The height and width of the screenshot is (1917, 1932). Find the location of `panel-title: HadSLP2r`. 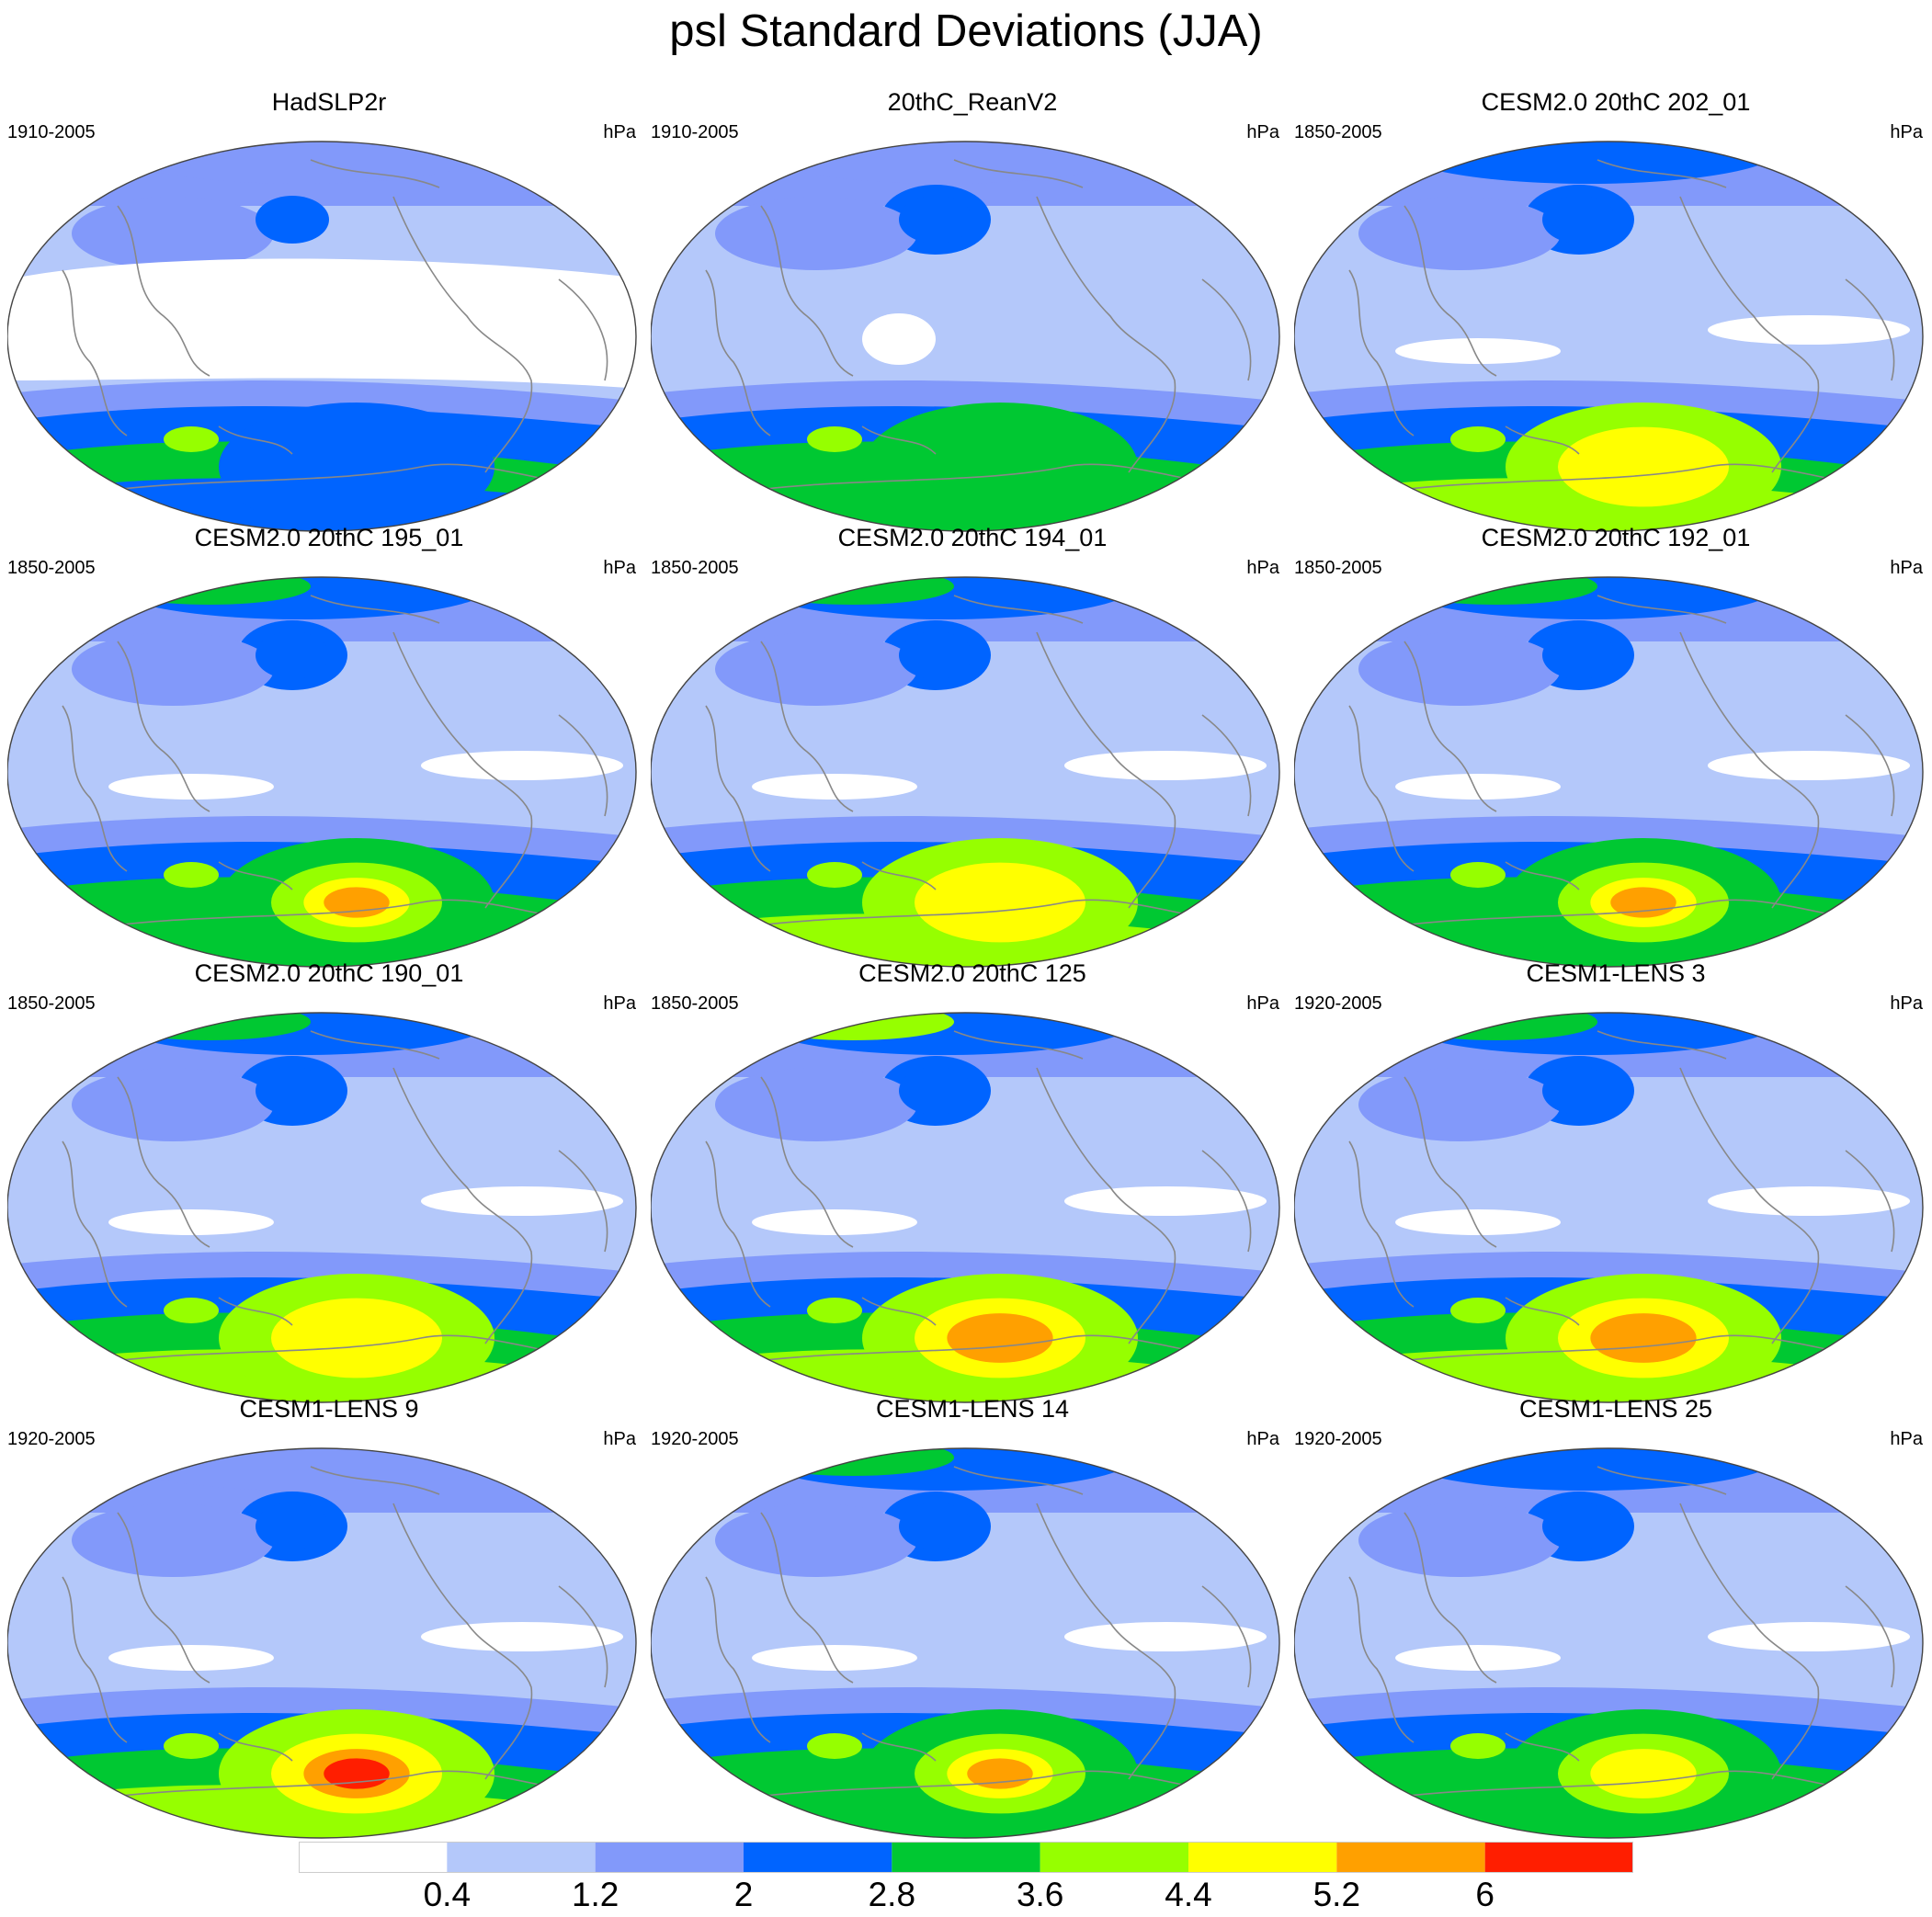

panel-title: HadSLP2r is located at coordinates (329, 102).